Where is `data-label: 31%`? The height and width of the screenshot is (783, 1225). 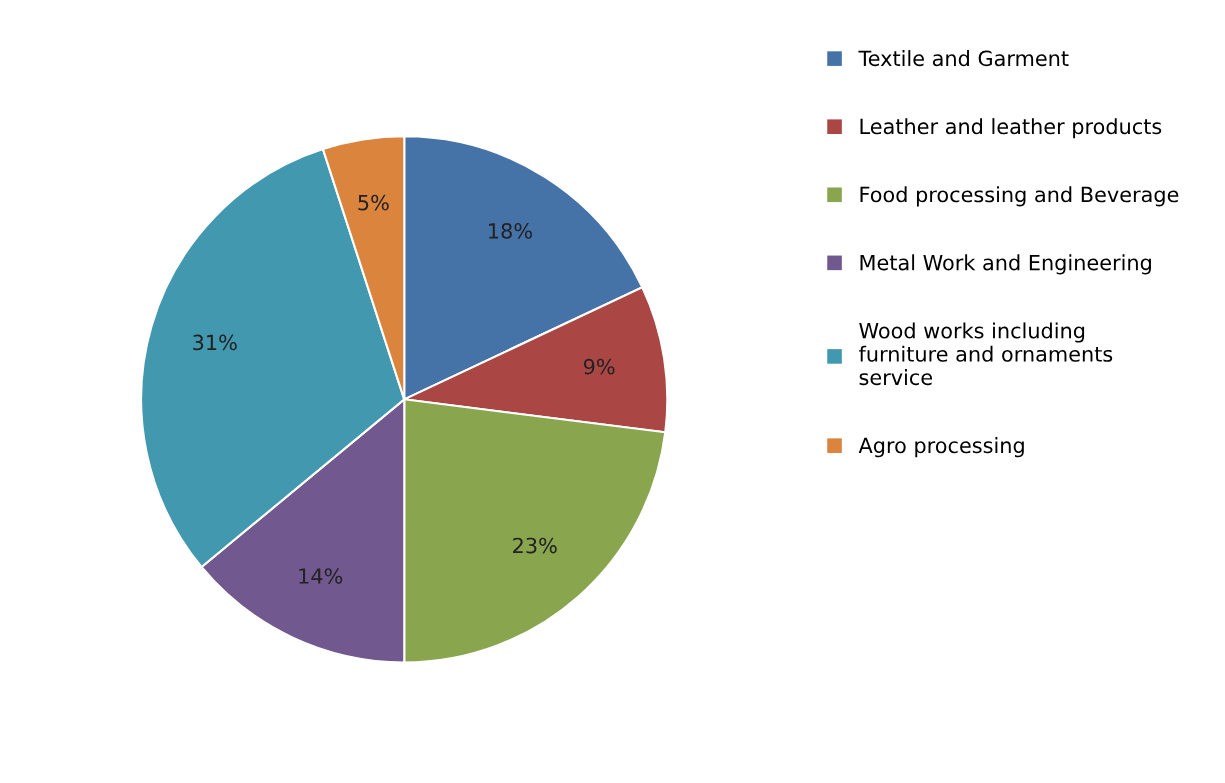
data-label: 31% is located at coordinates (215, 342).